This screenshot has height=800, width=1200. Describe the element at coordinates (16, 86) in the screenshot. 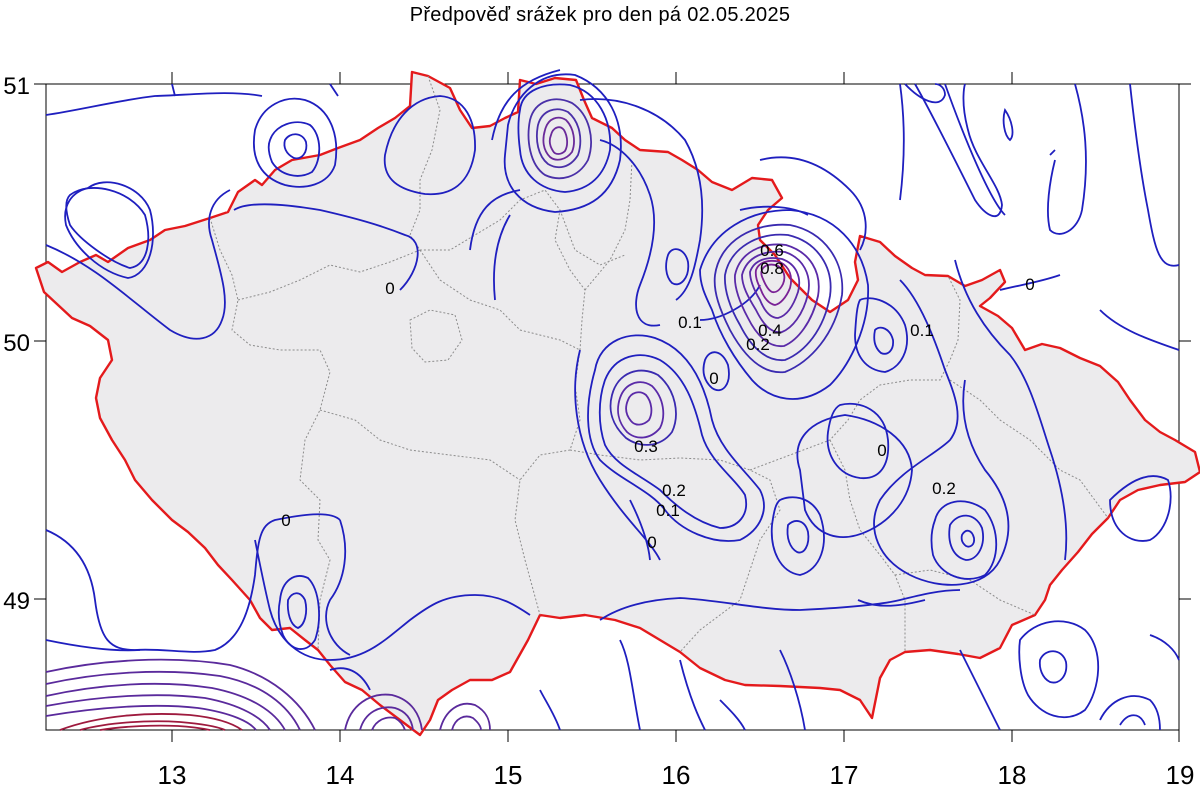

I see `y-tick-label: 51` at that location.